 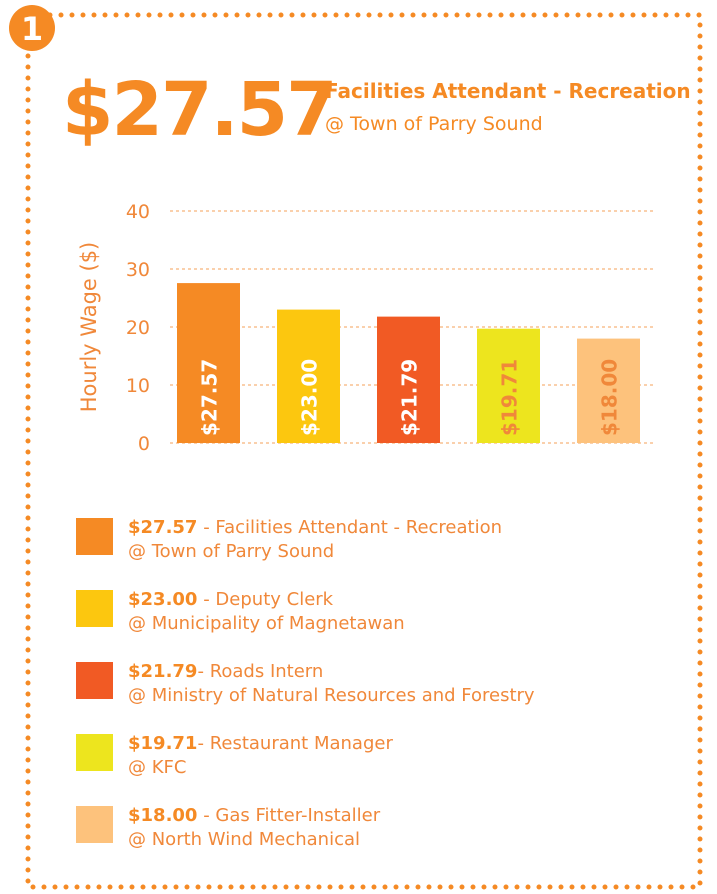 I want to click on legend-employer: @ KFC, so click(x=157, y=767).